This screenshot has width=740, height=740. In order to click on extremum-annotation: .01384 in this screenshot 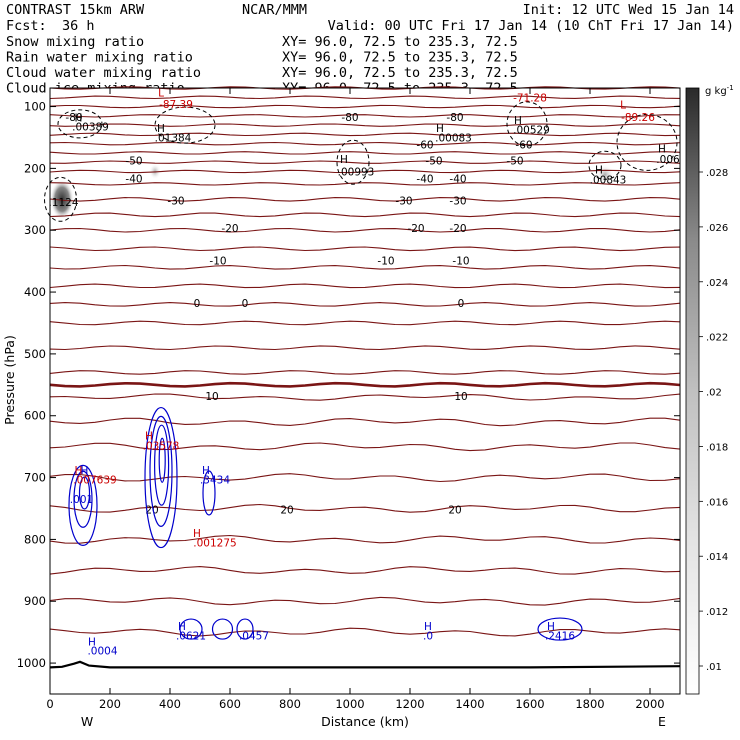, I will do `click(173, 138)`.